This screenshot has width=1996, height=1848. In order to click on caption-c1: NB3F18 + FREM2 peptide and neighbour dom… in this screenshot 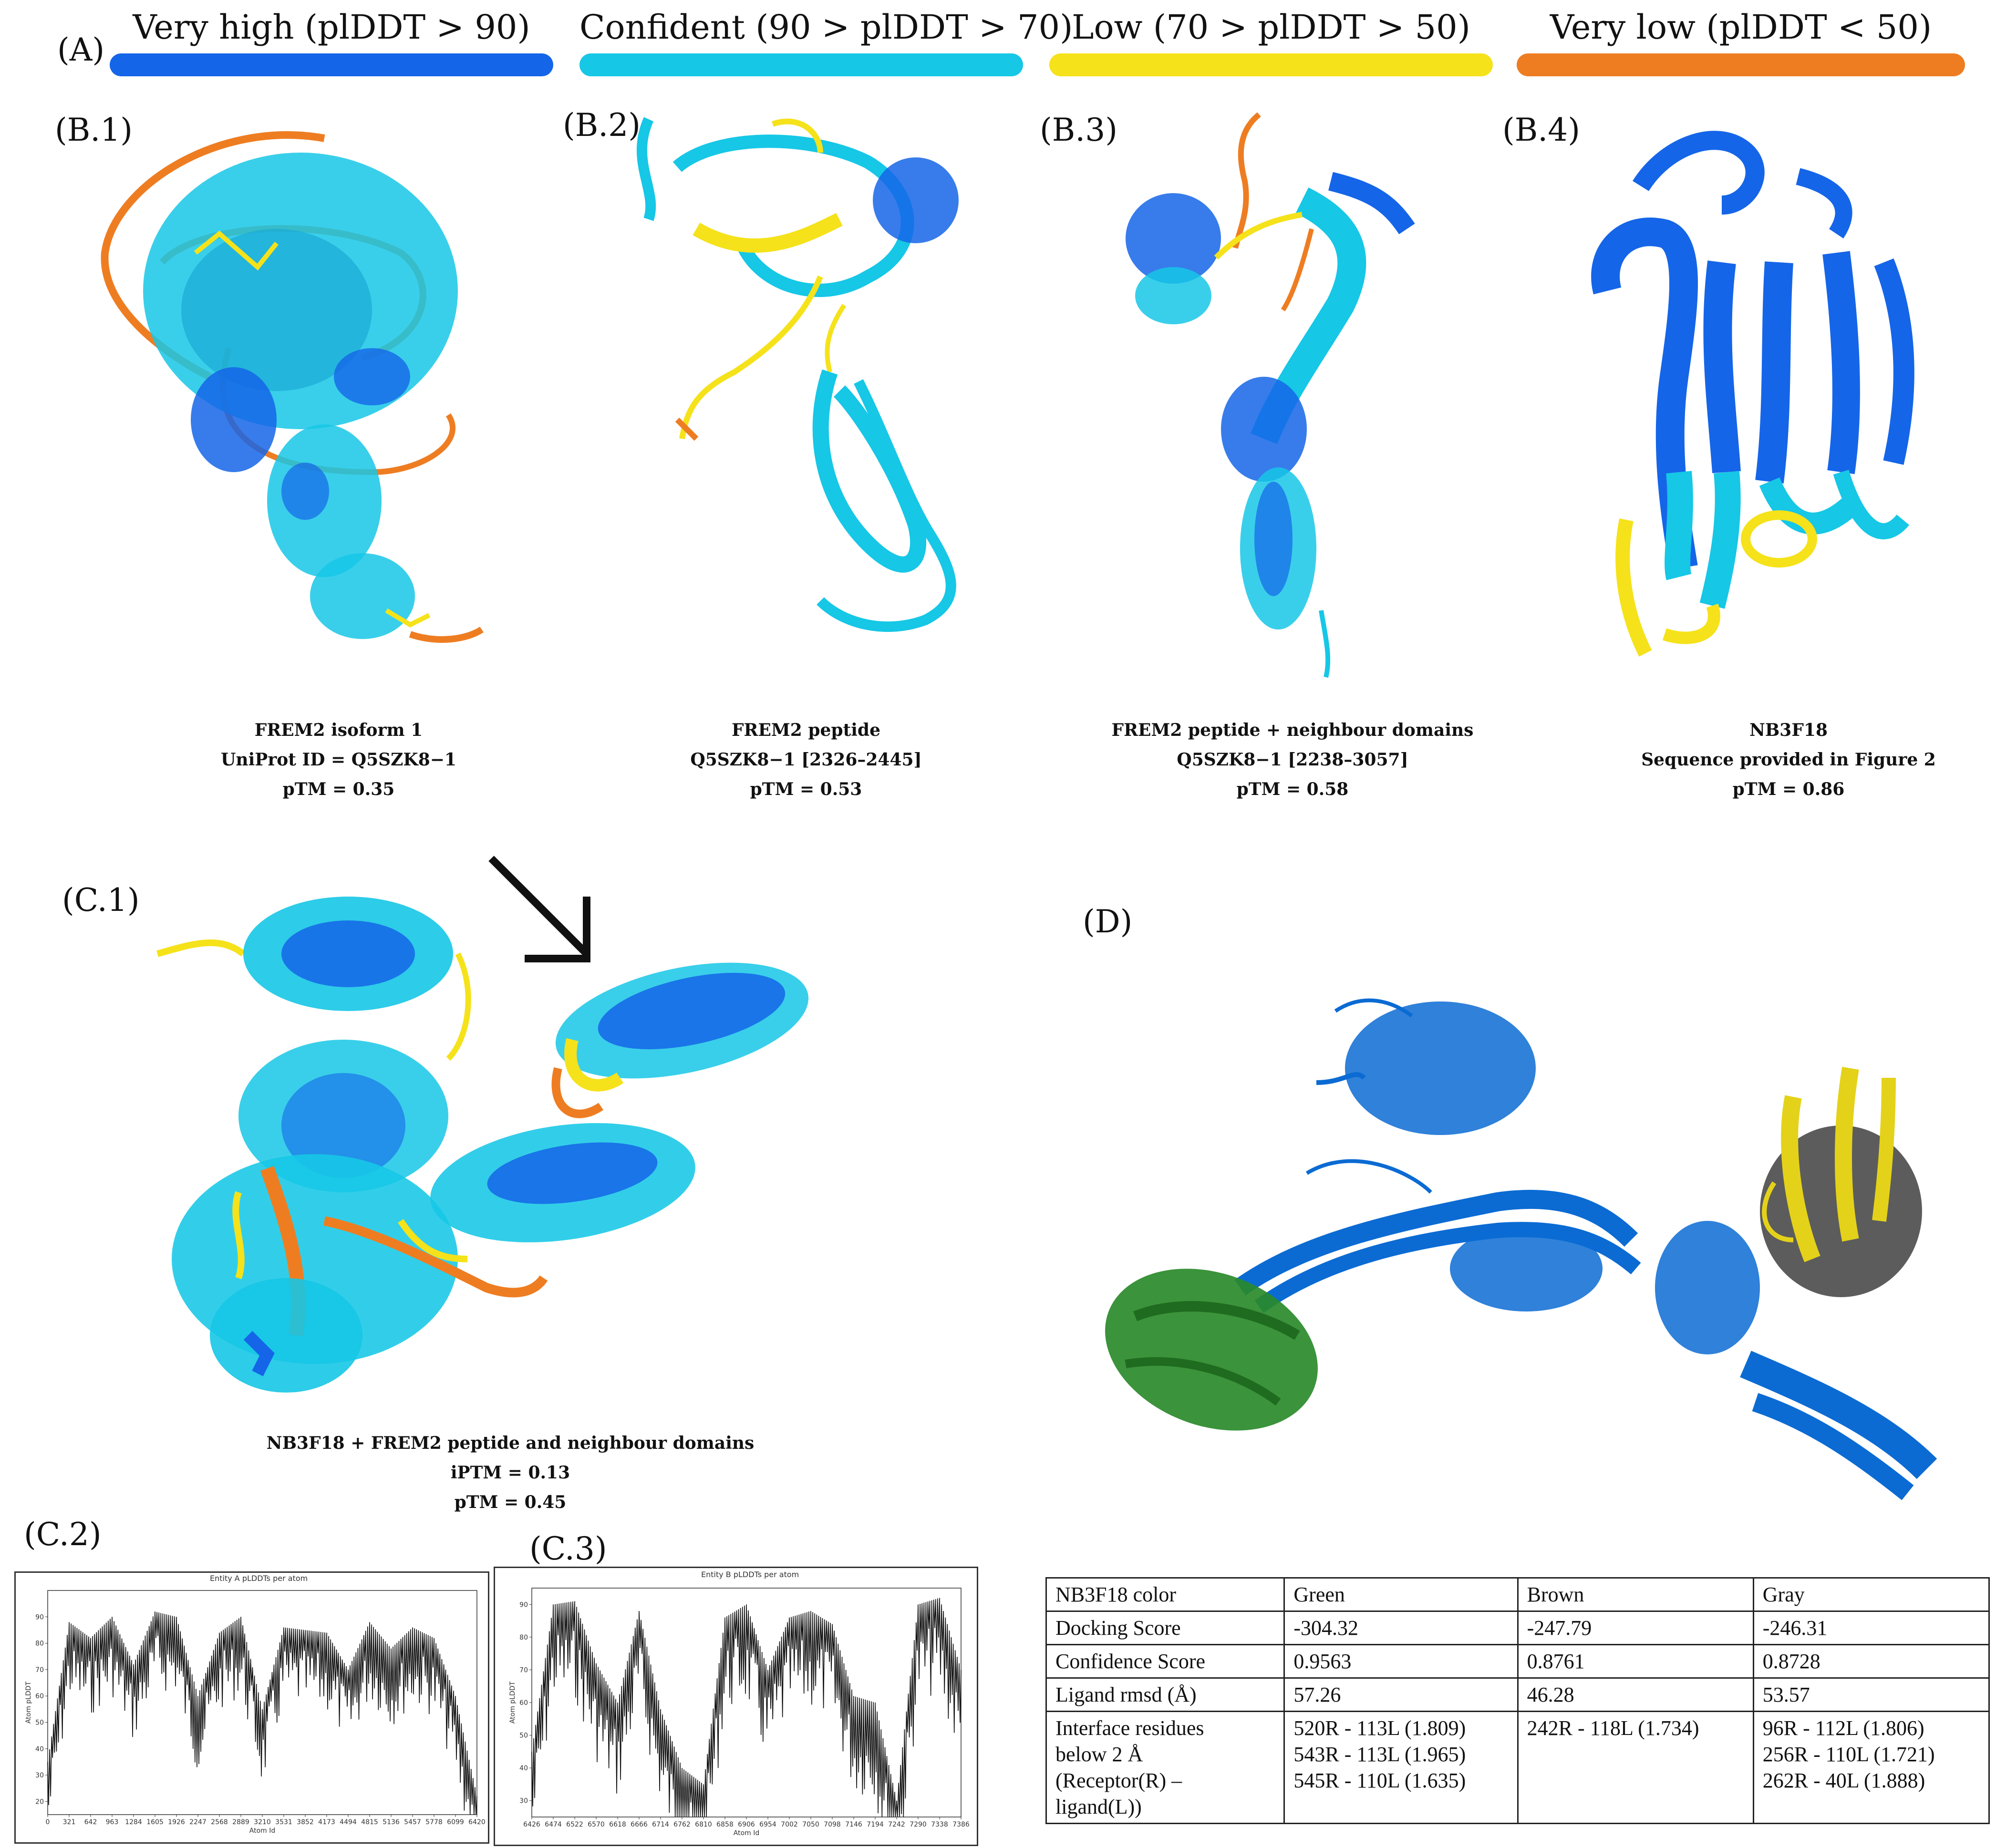, I will do `click(510, 1472)`.